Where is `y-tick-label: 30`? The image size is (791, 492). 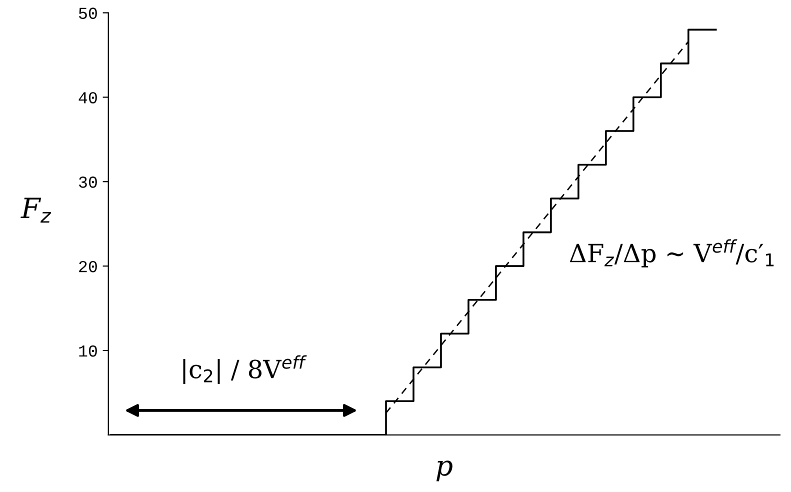
y-tick-label: 30 is located at coordinates (87, 182).